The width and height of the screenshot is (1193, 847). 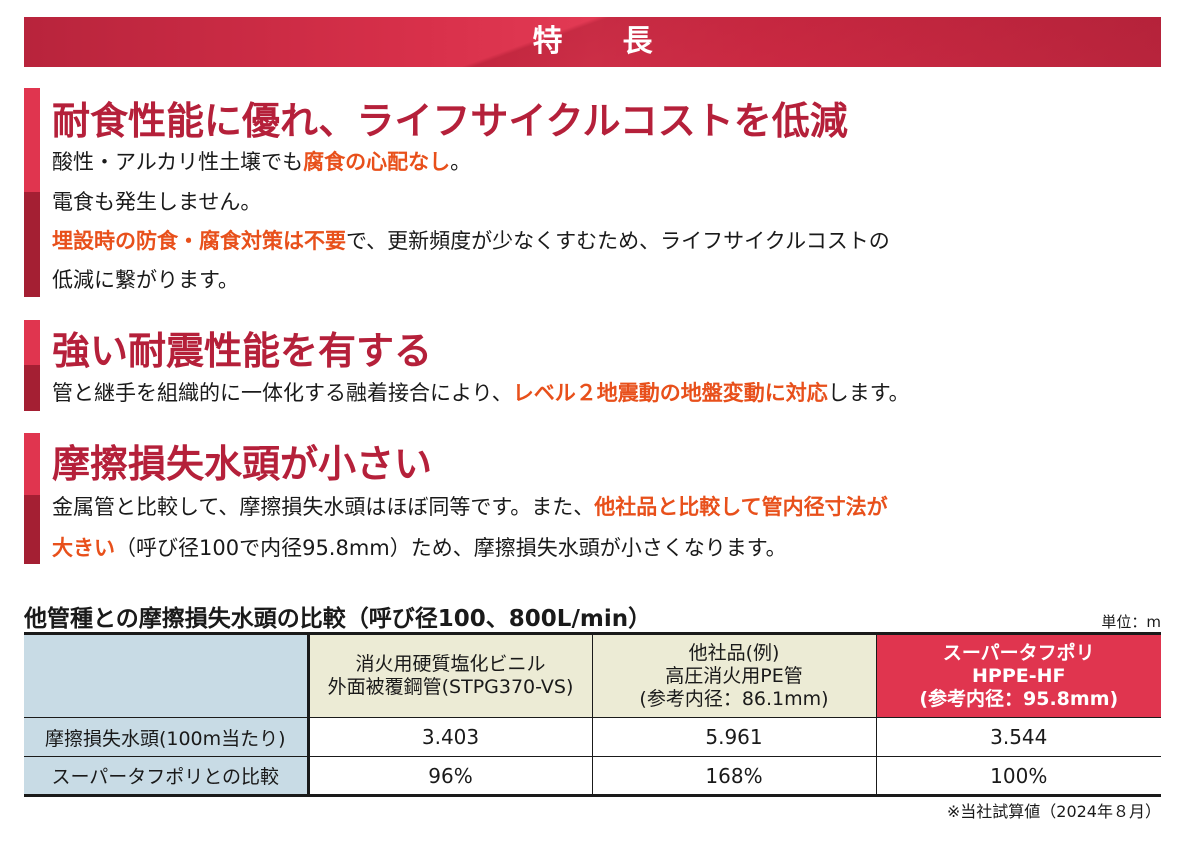 I want to click on table-cell: 100%, so click(x=1018, y=776).